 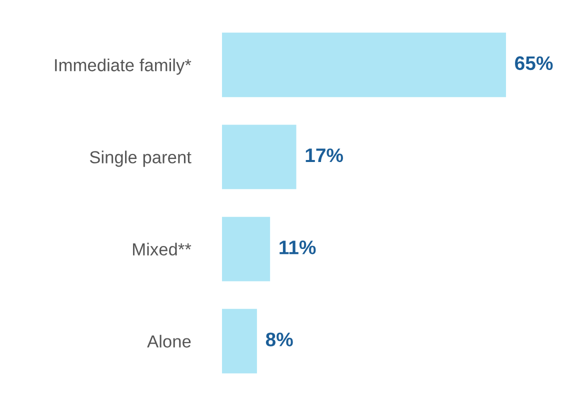 I want to click on data-label: 8%, so click(x=279, y=339).